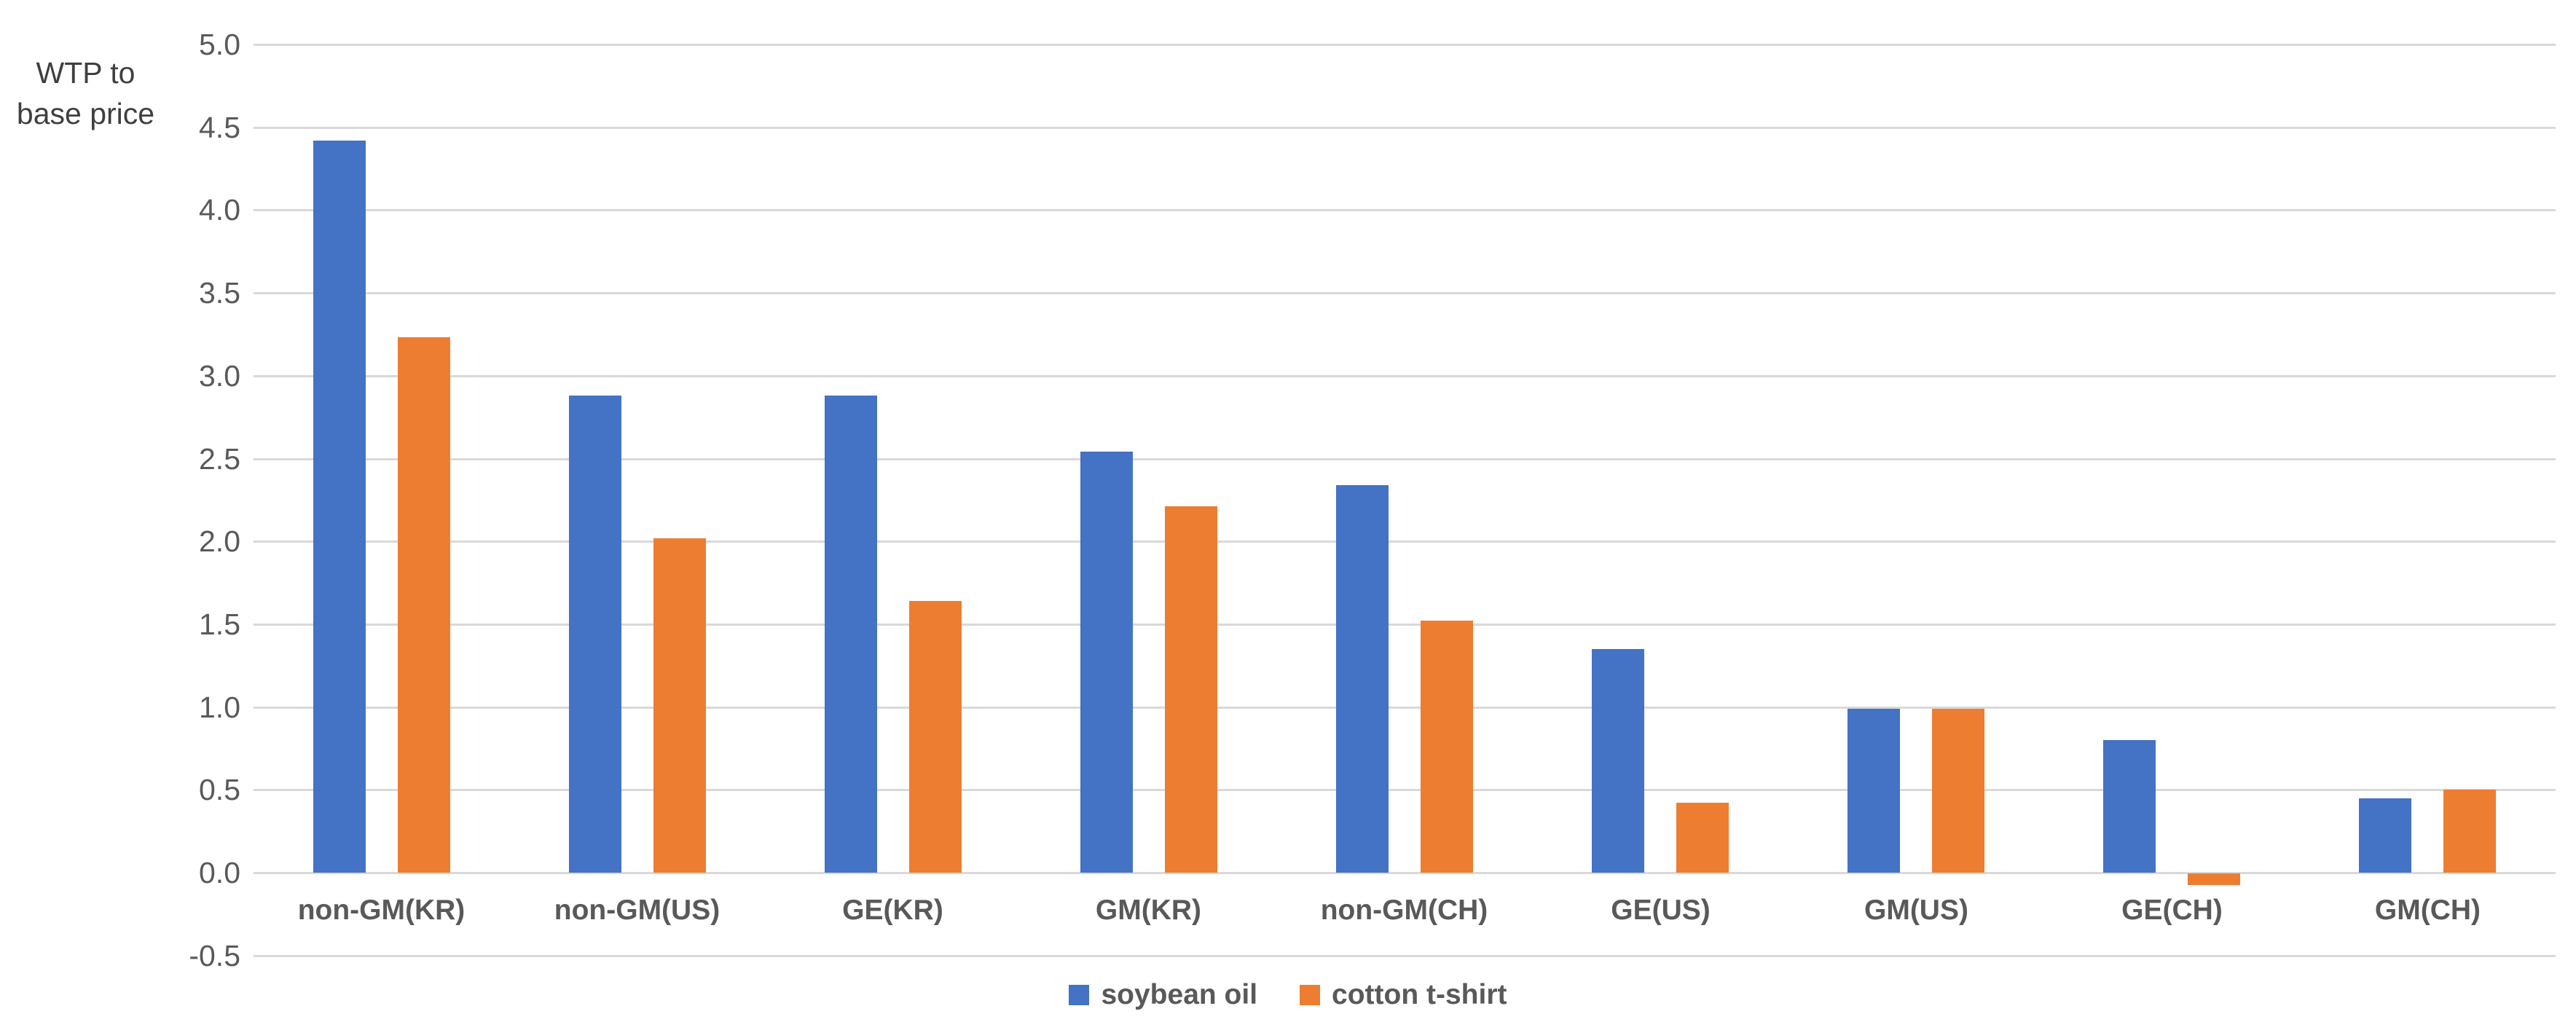  What do you see at coordinates (219, 872) in the screenshot?
I see `y-tick-label: 0.0` at bounding box center [219, 872].